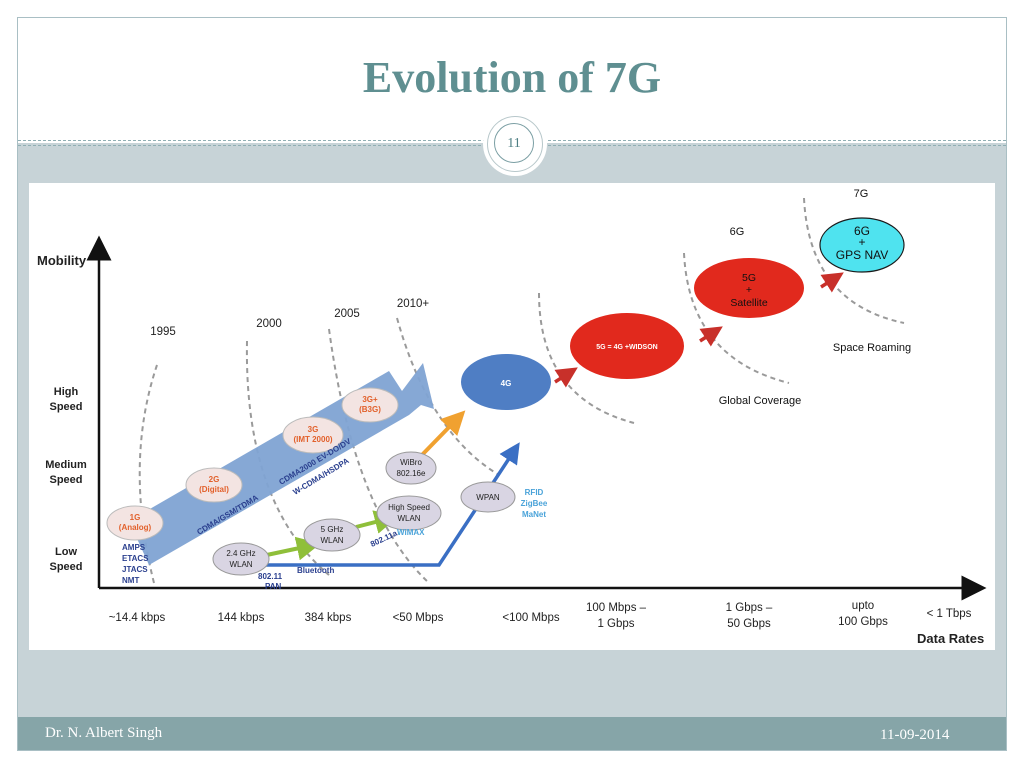 The image size is (1024, 768). I want to click on page-number: 11, so click(514, 143).